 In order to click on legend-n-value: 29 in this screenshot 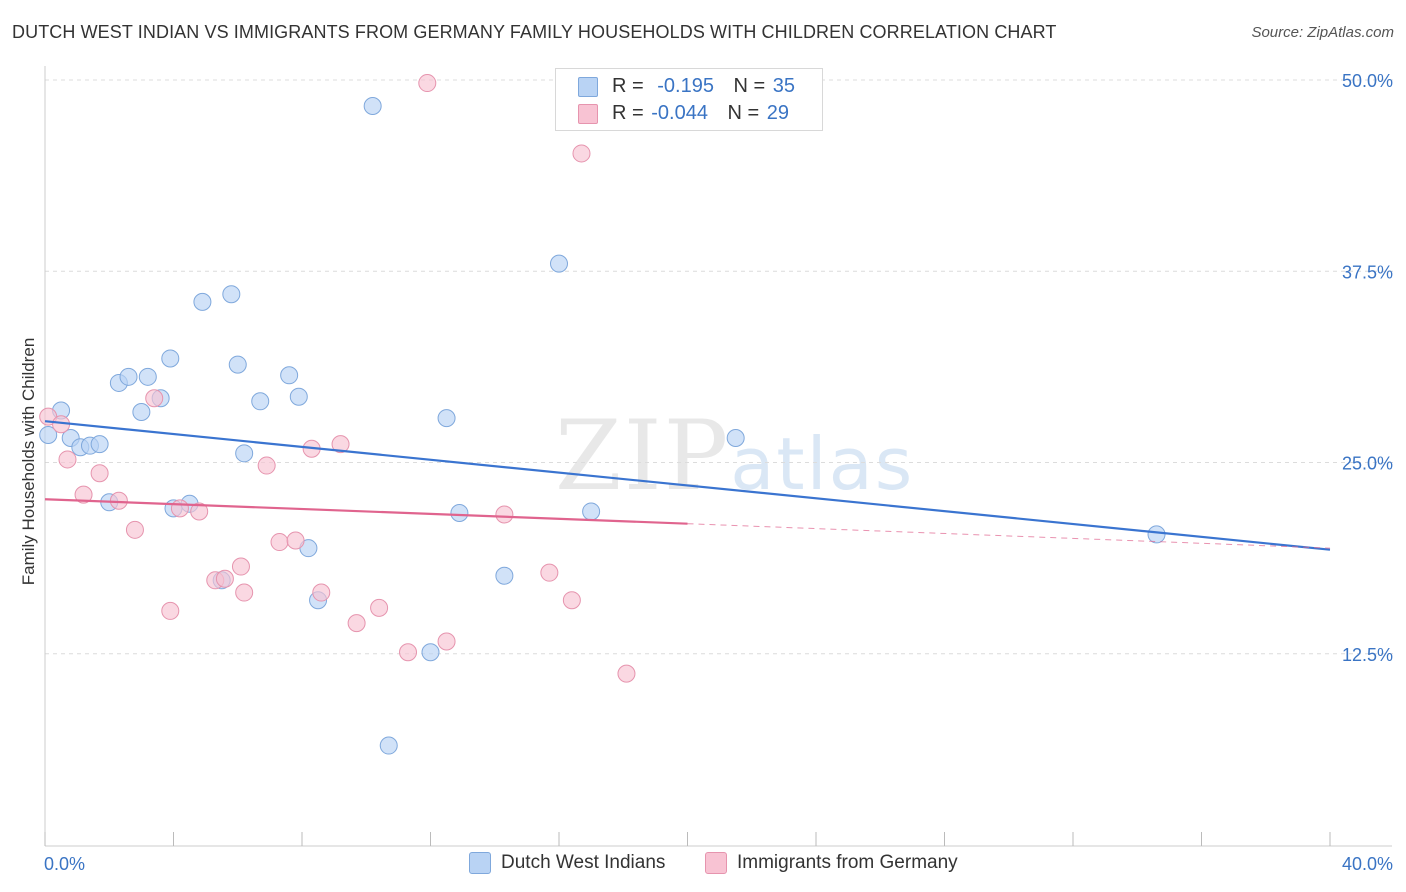, I will do `click(778, 113)`.